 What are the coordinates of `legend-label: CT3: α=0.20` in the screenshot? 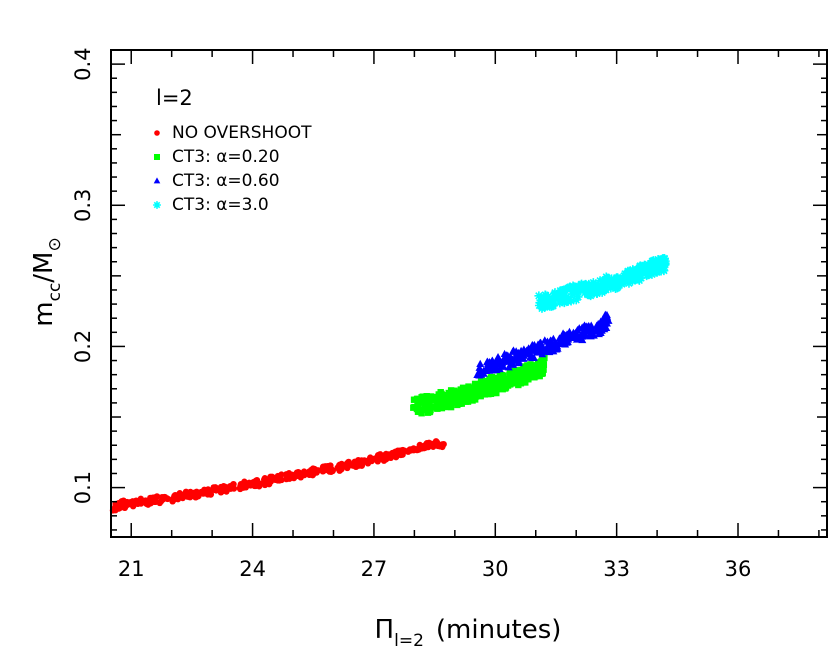 It's located at (226, 157).